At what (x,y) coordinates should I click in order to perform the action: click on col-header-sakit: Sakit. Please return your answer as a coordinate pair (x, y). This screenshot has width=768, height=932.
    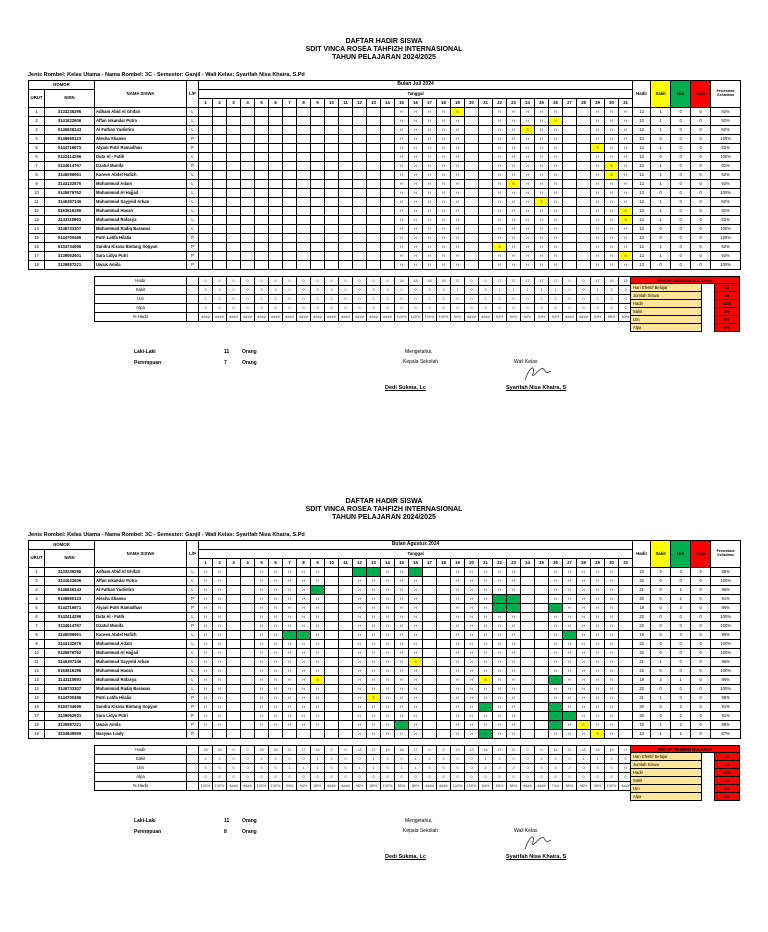
    Looking at the image, I should click on (661, 554).